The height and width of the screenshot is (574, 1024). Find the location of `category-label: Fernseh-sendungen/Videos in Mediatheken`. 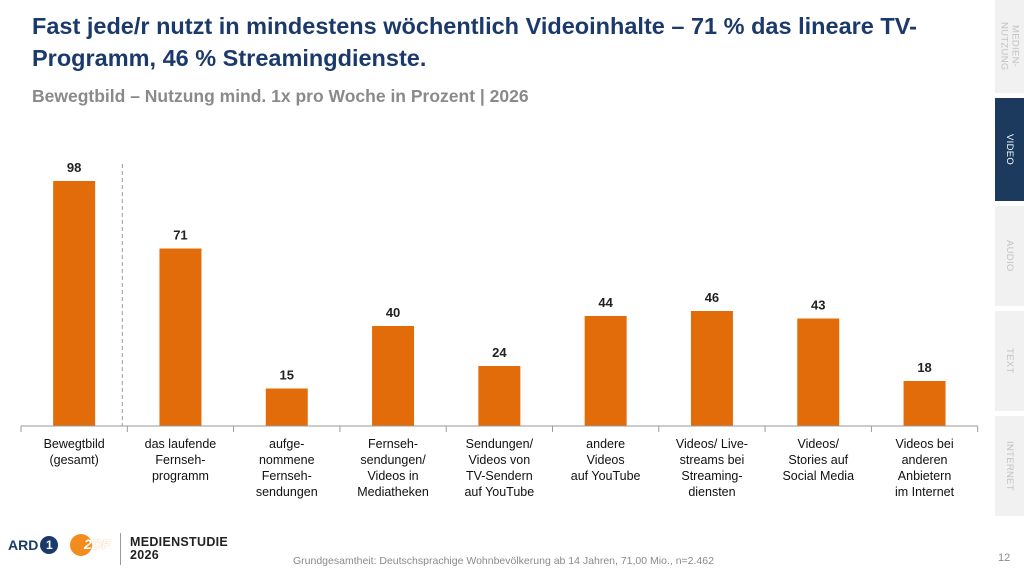

category-label: Fernseh-sendungen/Videos in Mediatheken is located at coordinates (393, 468).